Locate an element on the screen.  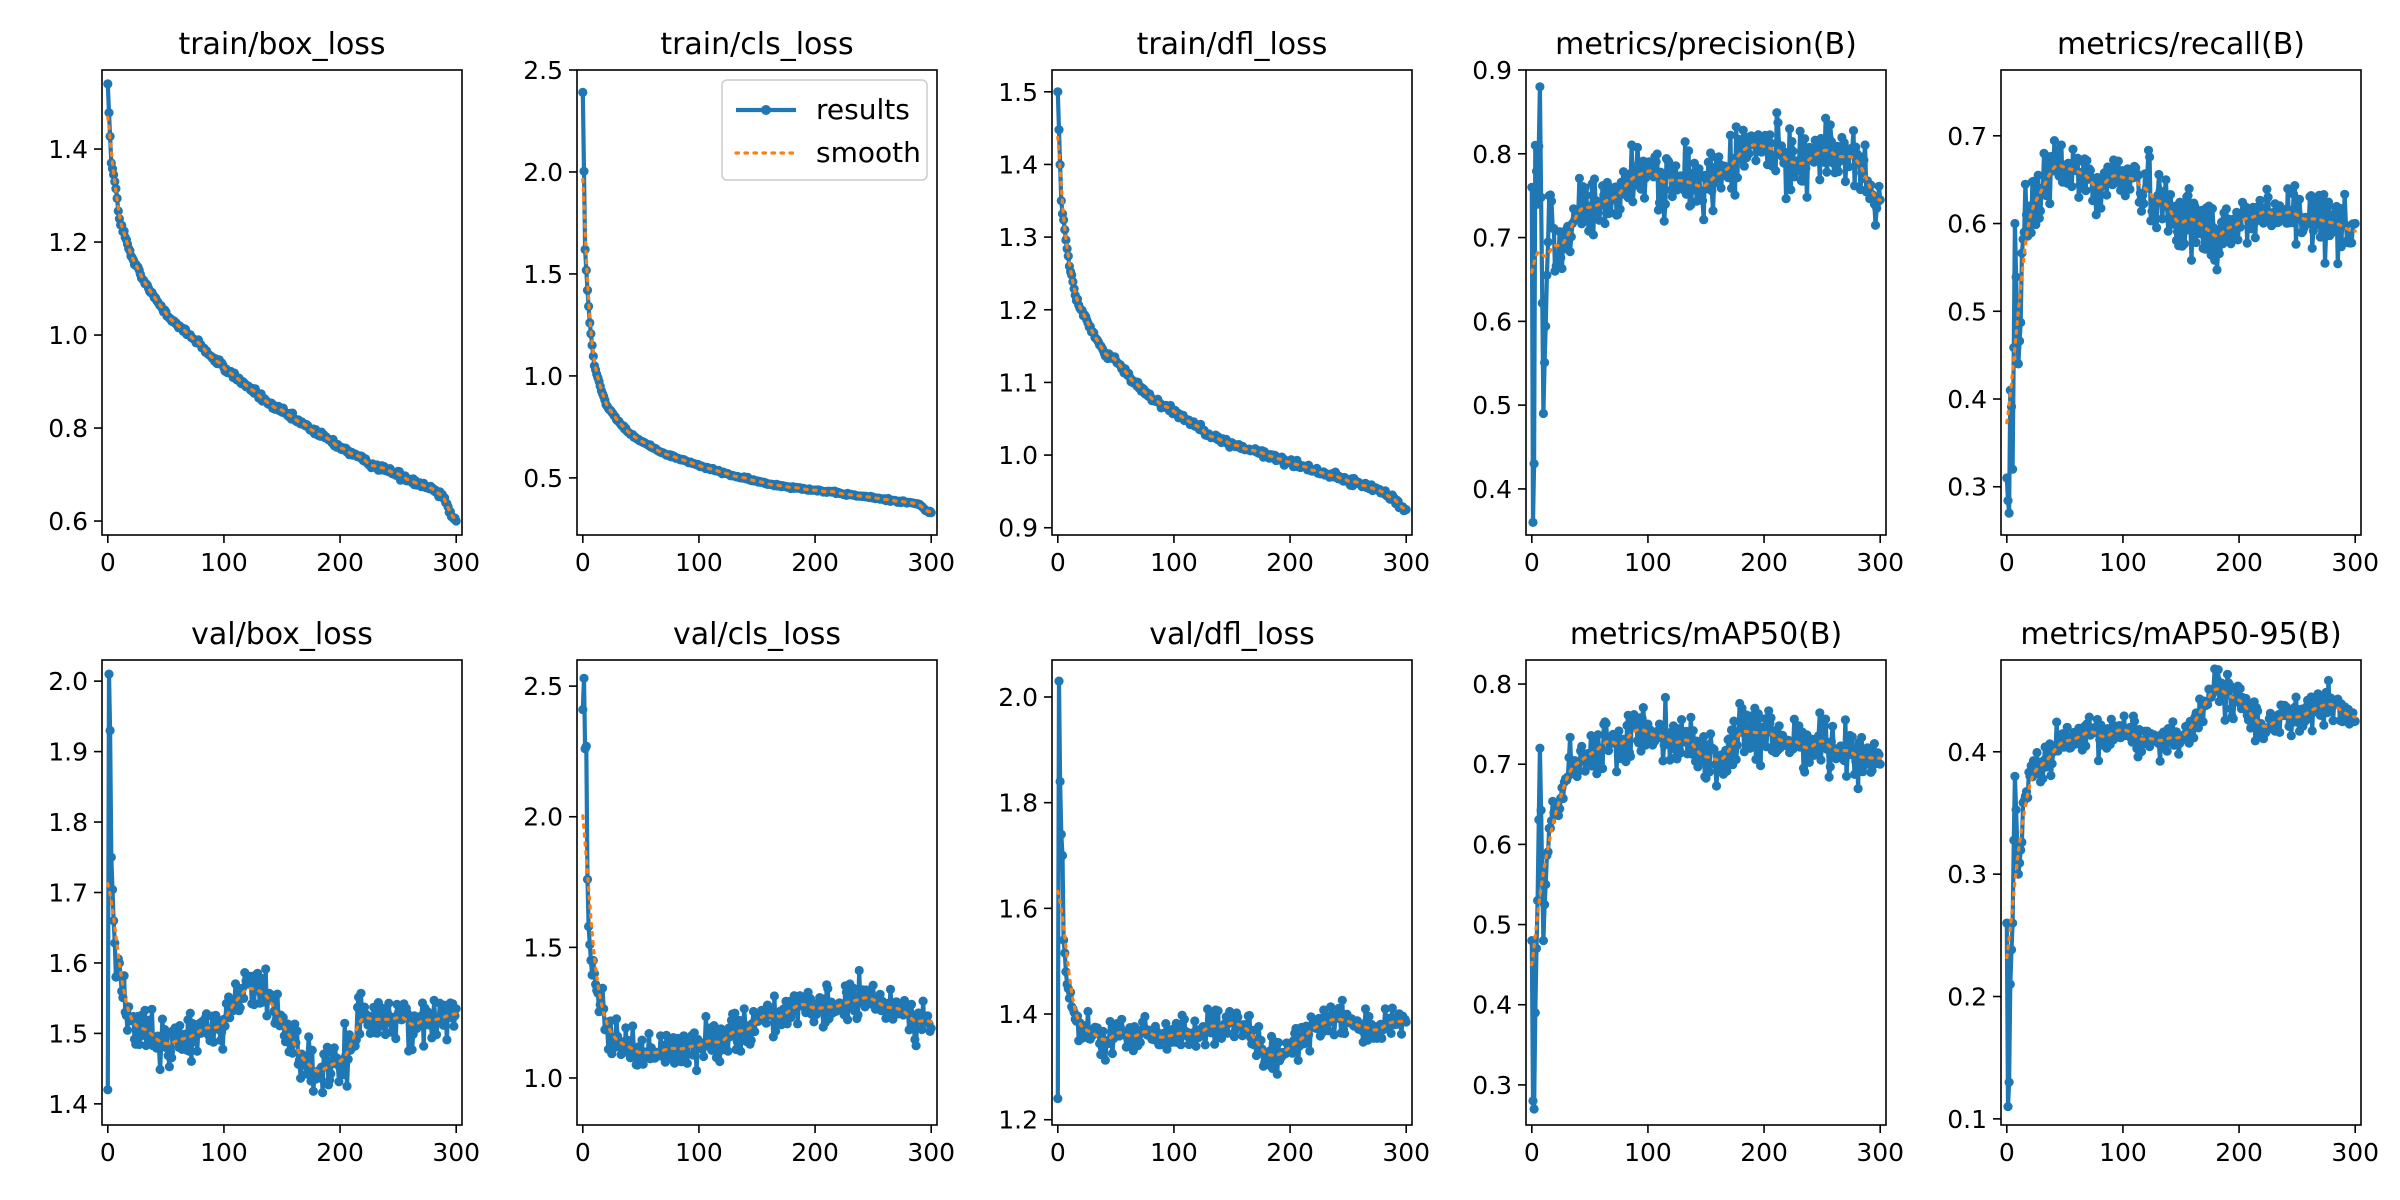
y-tick-label: 1.6 is located at coordinates (1018, 908).